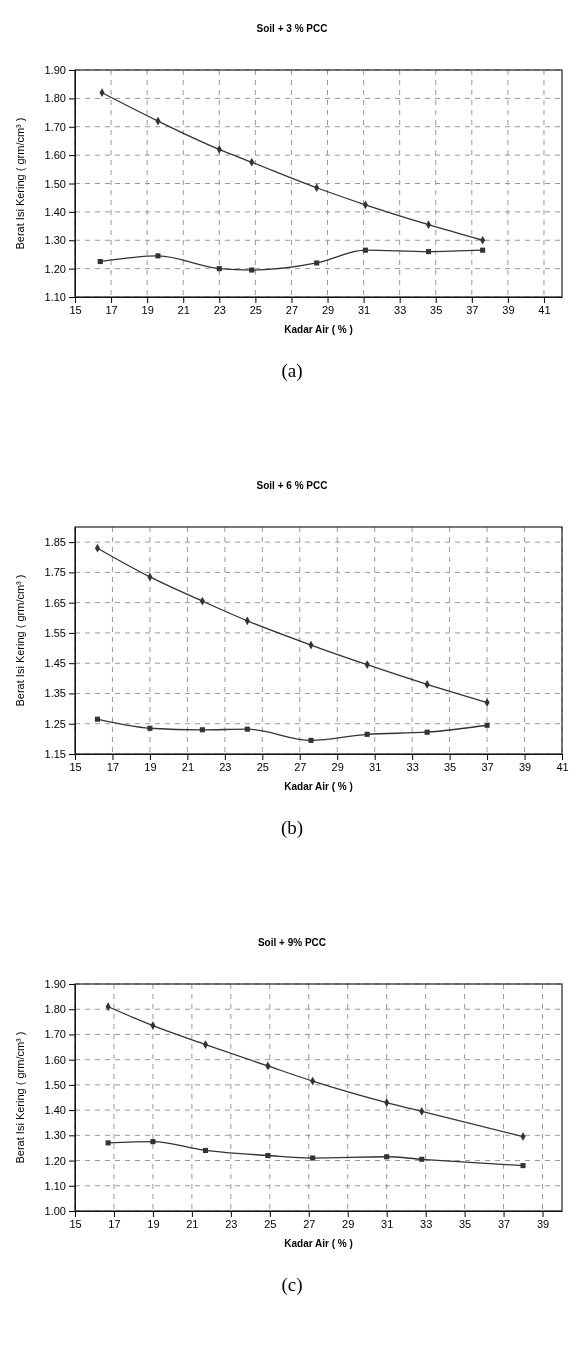 The width and height of the screenshot is (584, 1371). I want to click on text: (b), so click(292, 828).